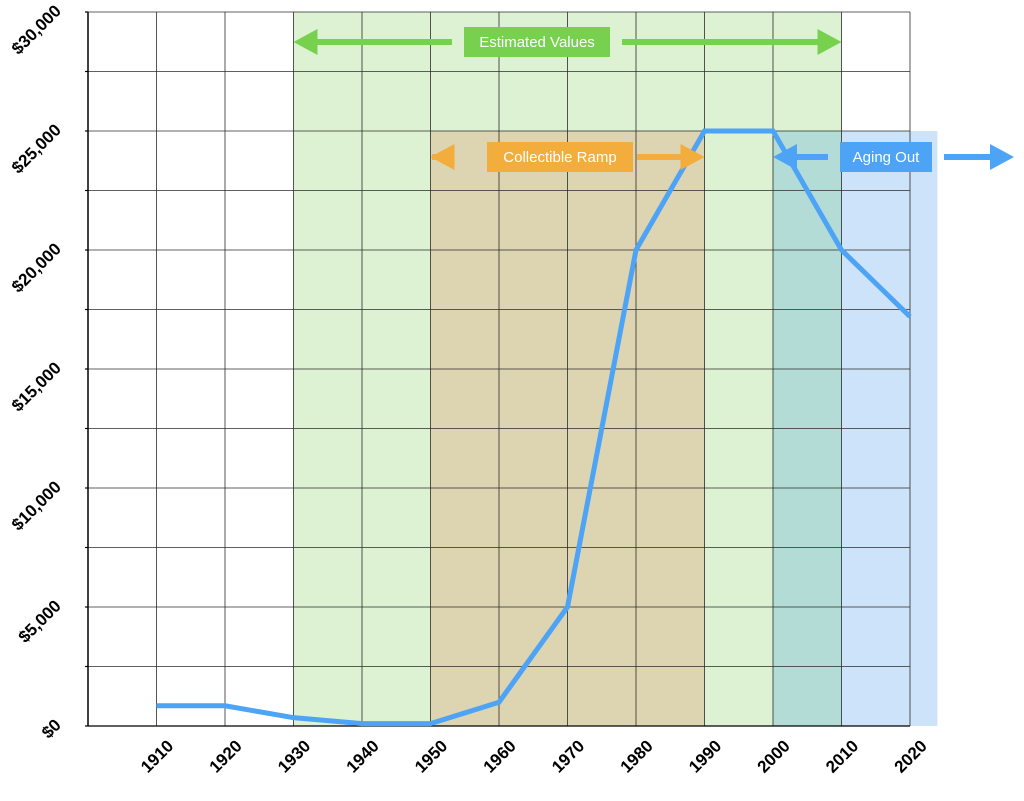 The width and height of the screenshot is (1024, 801). I want to click on ramp-arrow-right-head, so click(692, 157).